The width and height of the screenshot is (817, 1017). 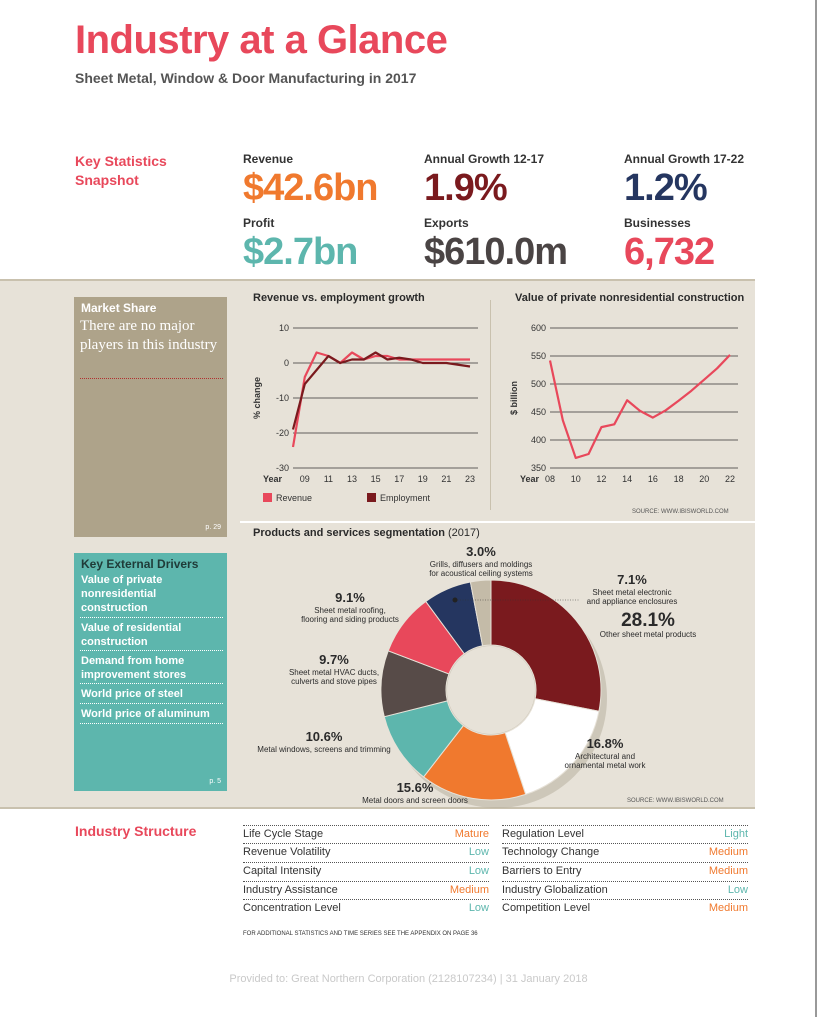 What do you see at coordinates (538, 356) in the screenshot?
I see `y-tick-label: 550` at bounding box center [538, 356].